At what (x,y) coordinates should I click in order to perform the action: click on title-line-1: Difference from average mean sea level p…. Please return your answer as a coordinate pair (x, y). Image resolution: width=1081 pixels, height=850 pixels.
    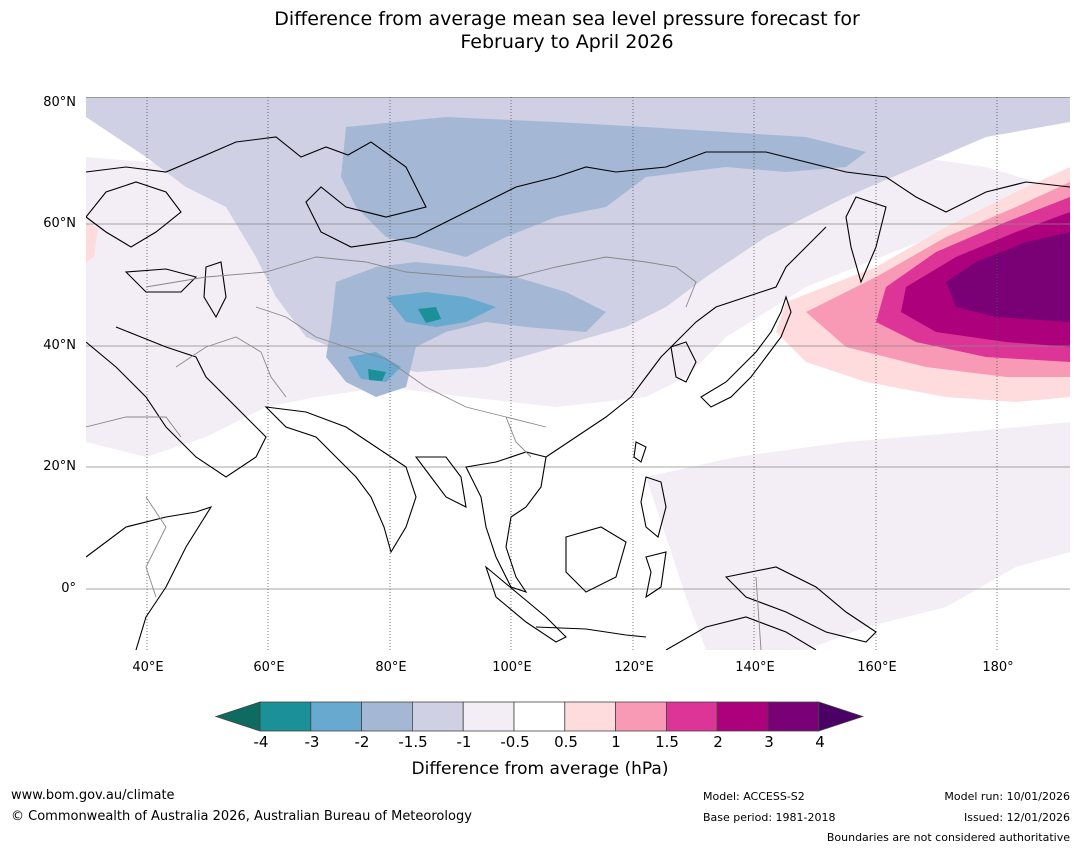
    Looking at the image, I should click on (567, 19).